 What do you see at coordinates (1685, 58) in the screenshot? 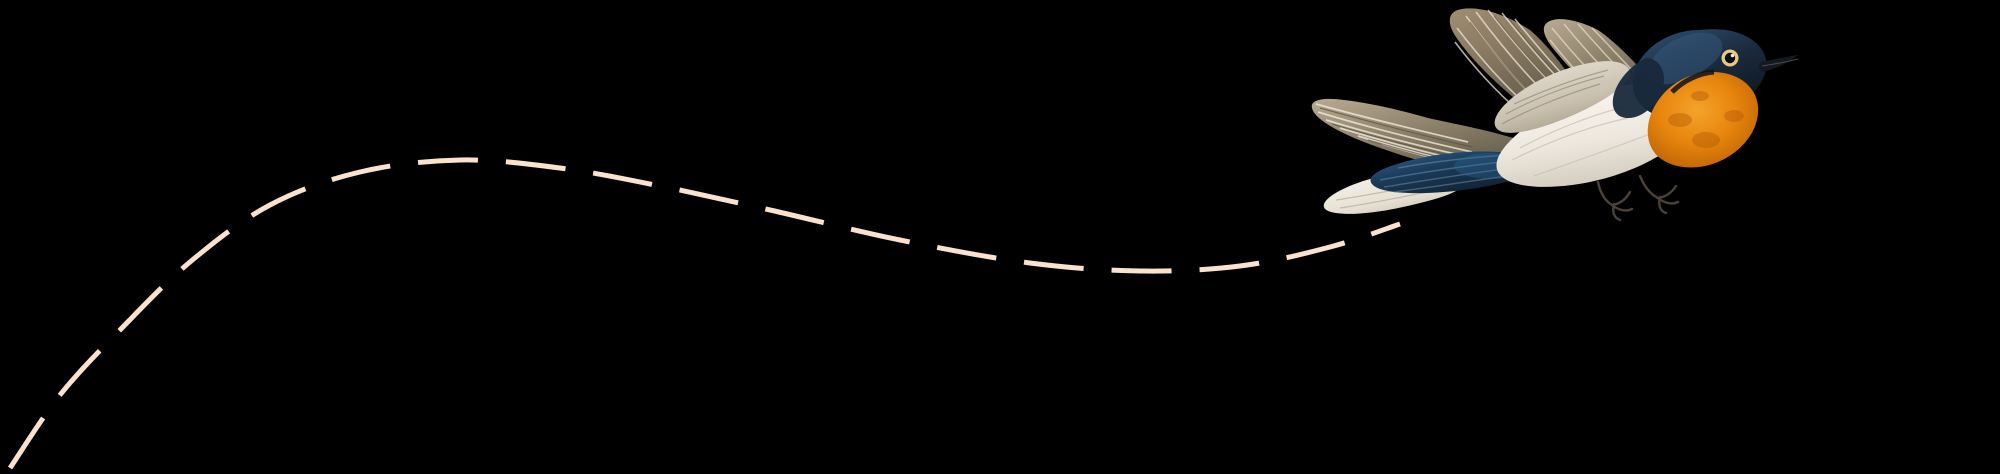
I see `head-gloss` at bounding box center [1685, 58].